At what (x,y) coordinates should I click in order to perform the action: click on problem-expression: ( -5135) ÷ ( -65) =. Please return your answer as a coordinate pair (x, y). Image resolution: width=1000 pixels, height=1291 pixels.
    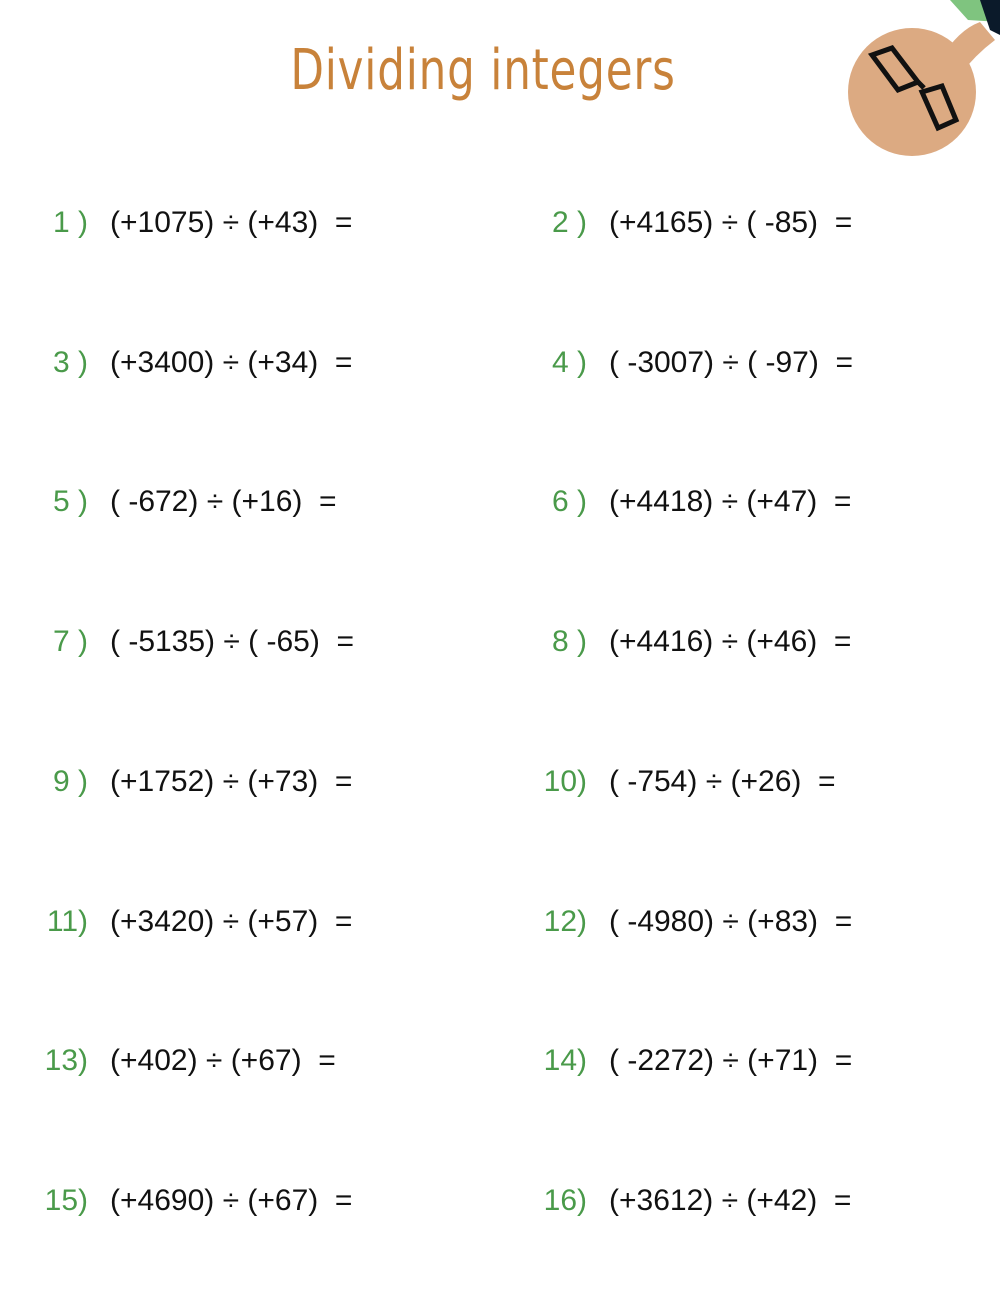
    Looking at the image, I should click on (232, 642).